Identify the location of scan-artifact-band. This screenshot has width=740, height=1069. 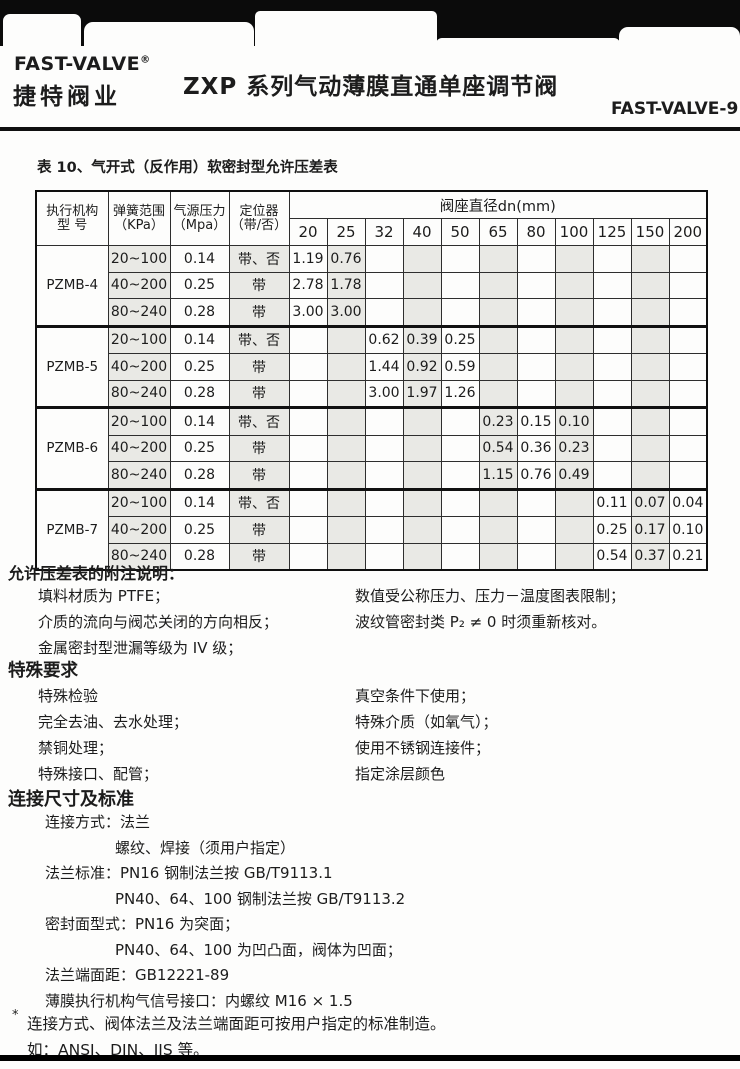
(370, 28).